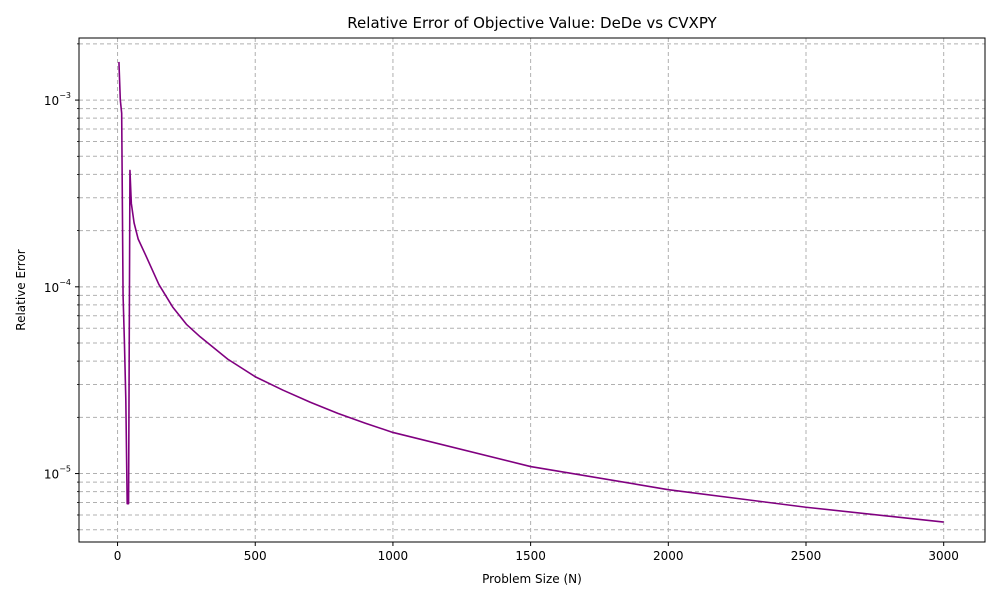  Describe the element at coordinates (57, 99) in the screenshot. I see `y-tick-label: 10⁻³` at that location.